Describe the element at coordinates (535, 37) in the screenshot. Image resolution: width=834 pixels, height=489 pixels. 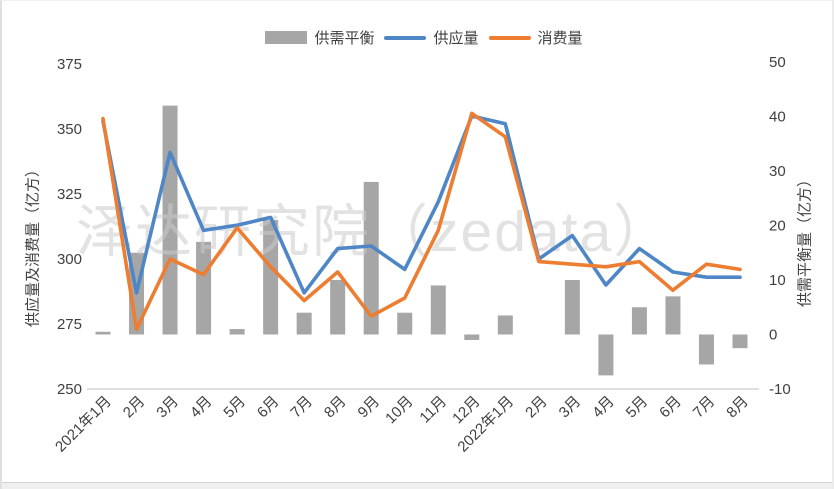
I see `legend-item-2: 消费量` at that location.